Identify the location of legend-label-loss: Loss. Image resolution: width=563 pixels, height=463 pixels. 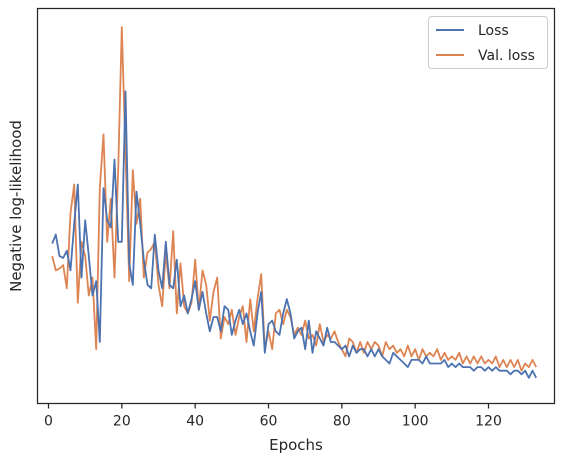
(493, 31).